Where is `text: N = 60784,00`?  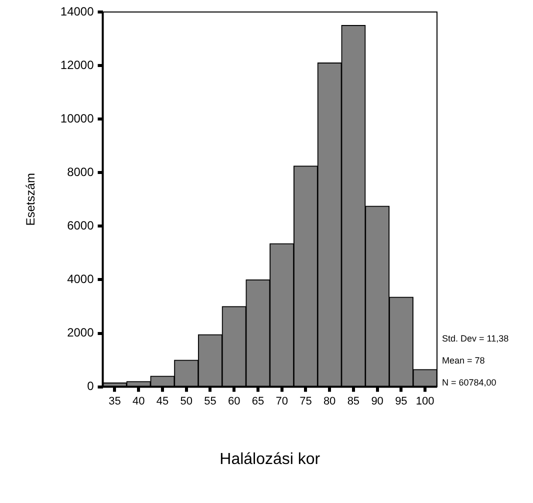 text: N = 60784,00 is located at coordinates (469, 382).